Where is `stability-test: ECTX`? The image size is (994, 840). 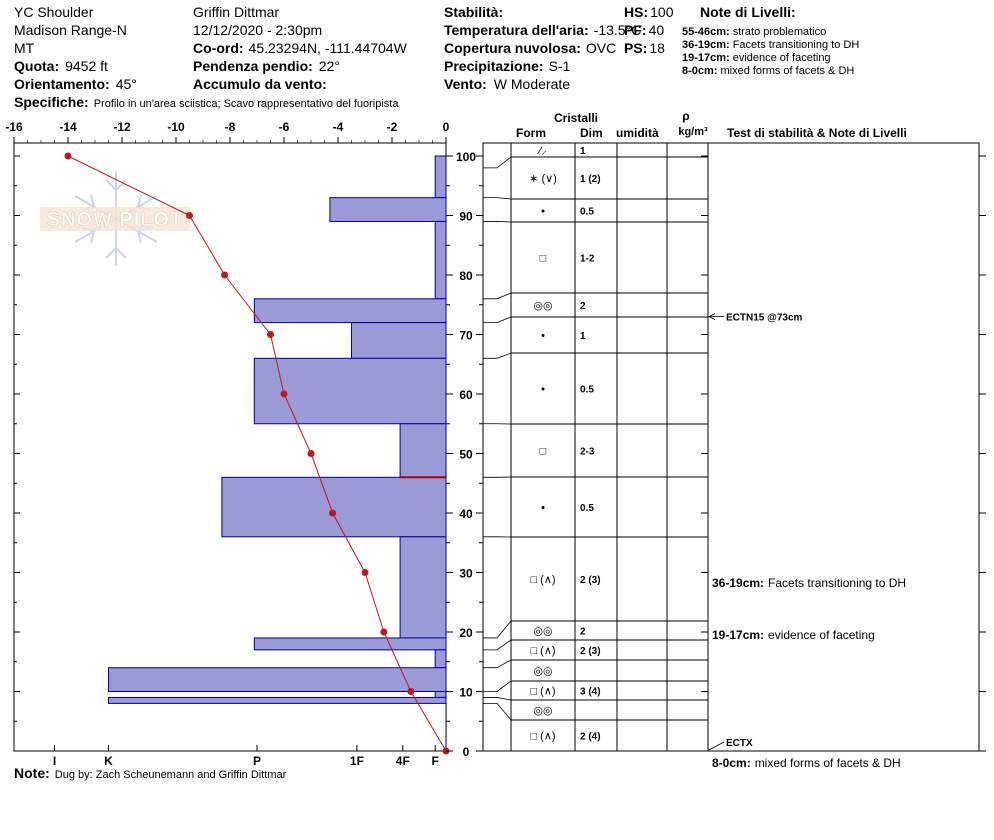
stability-test: ECTX is located at coordinates (730, 744).